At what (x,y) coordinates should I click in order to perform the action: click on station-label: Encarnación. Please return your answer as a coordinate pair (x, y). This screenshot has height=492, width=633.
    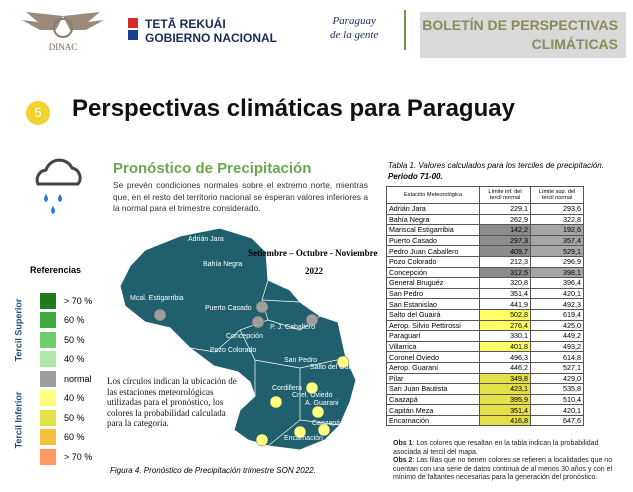
    Looking at the image, I should click on (303, 438).